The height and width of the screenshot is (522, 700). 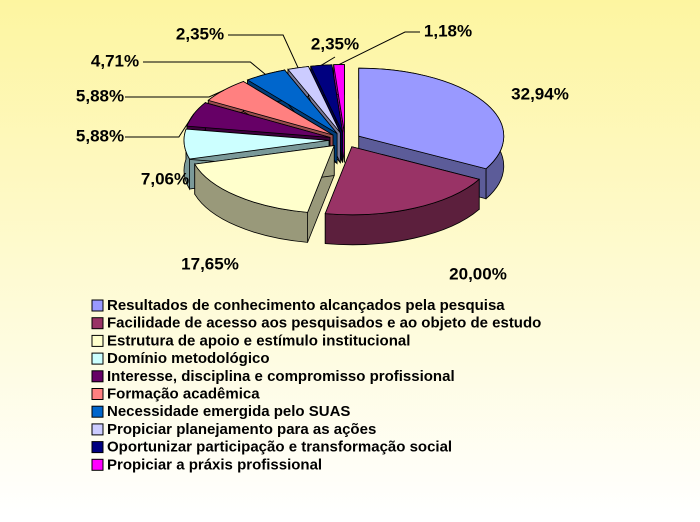 I want to click on legend-label: Necessidade emergida pelo SUAS, so click(x=228, y=411).